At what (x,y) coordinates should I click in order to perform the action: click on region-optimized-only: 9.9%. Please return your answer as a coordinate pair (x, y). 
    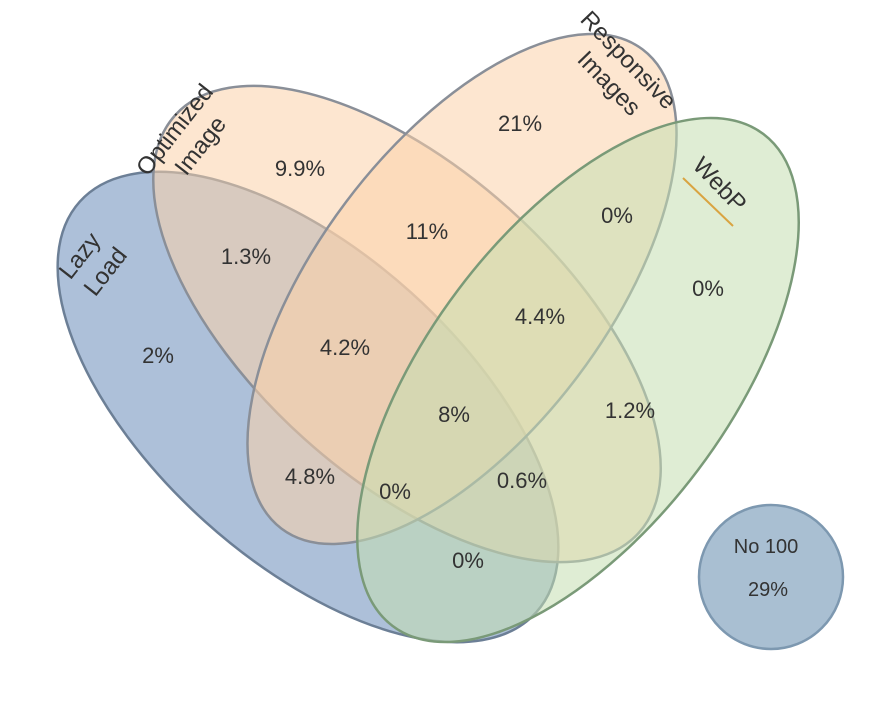
    Looking at the image, I should click on (300, 168).